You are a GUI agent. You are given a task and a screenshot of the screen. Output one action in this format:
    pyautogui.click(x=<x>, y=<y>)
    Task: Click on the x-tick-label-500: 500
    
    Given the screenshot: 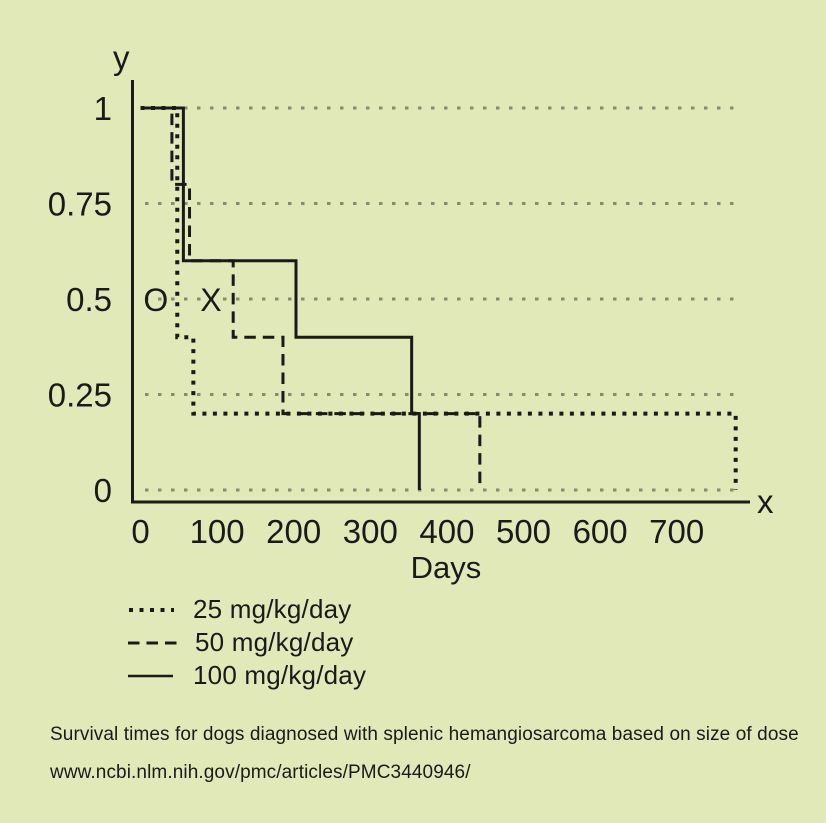 What is the action you would take?
    pyautogui.click(x=523, y=531)
    